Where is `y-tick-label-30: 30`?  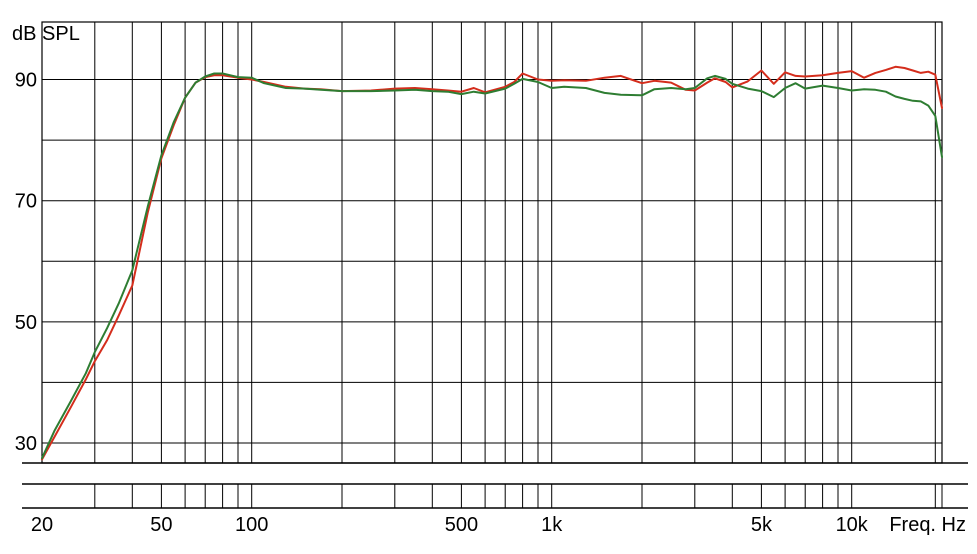 y-tick-label-30: 30 is located at coordinates (26, 444).